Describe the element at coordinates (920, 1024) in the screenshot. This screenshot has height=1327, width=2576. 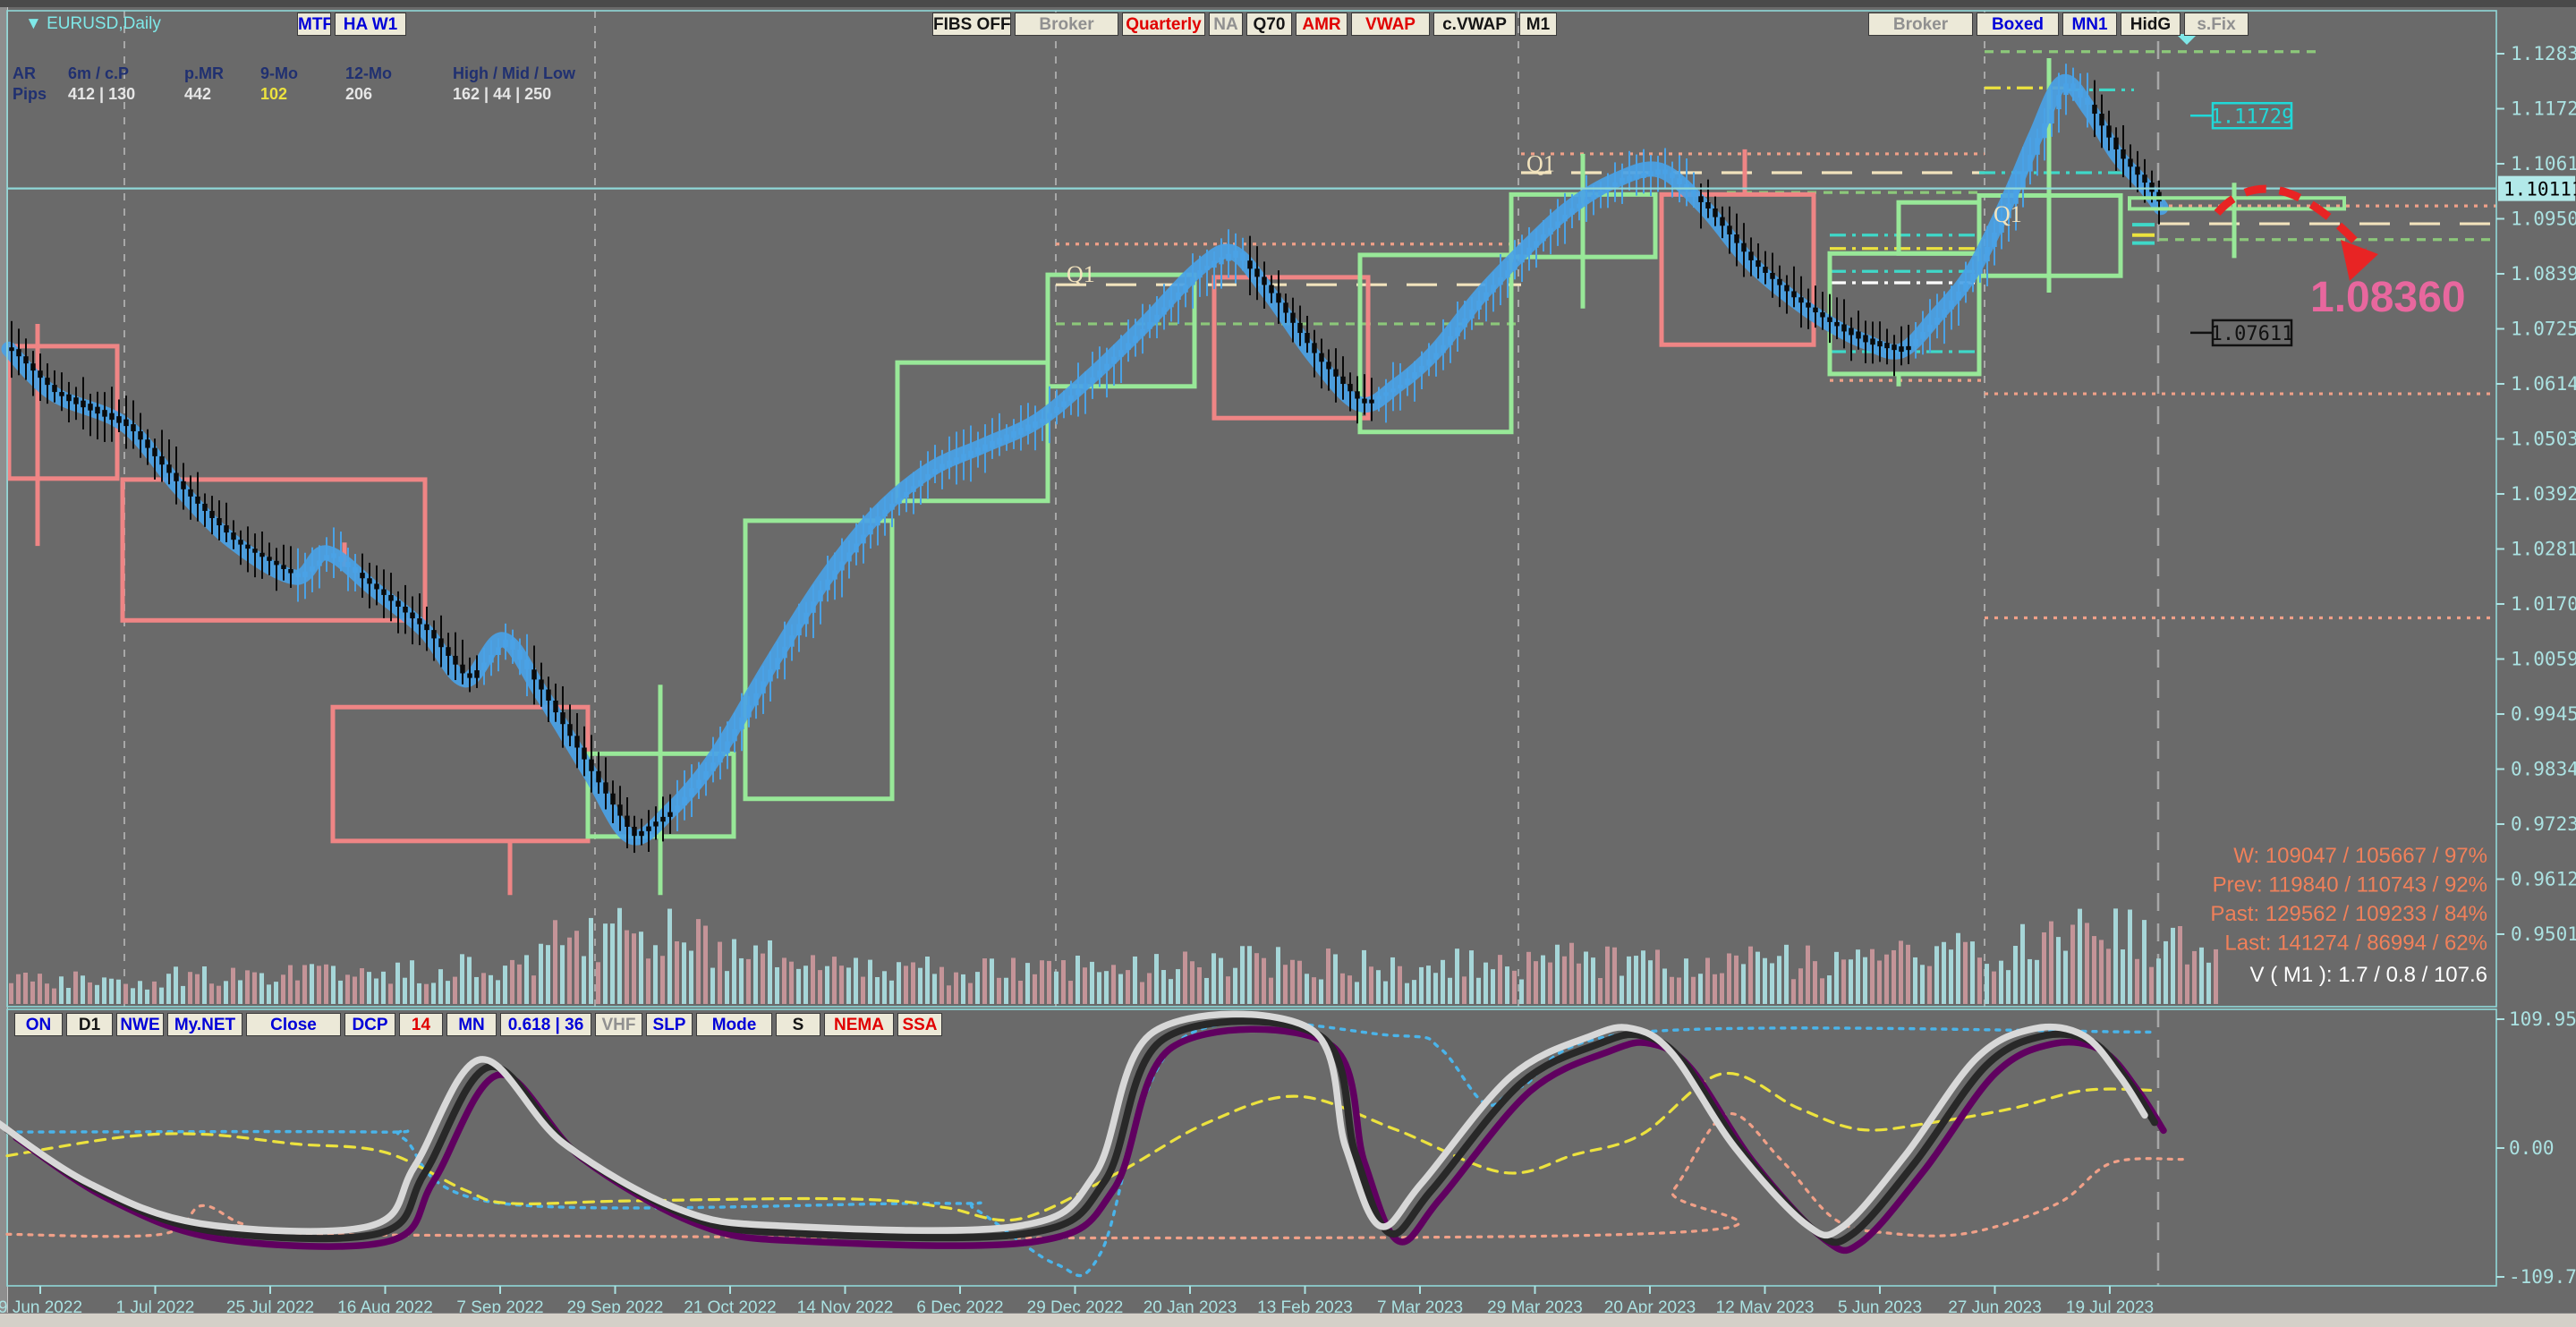
I see `osc-btn-ssa: SSA` at that location.